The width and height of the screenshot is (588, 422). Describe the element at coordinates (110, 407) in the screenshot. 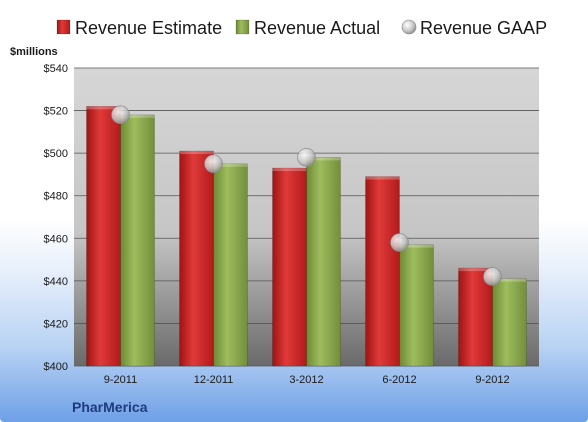

I see `company-name: PharMerica` at that location.